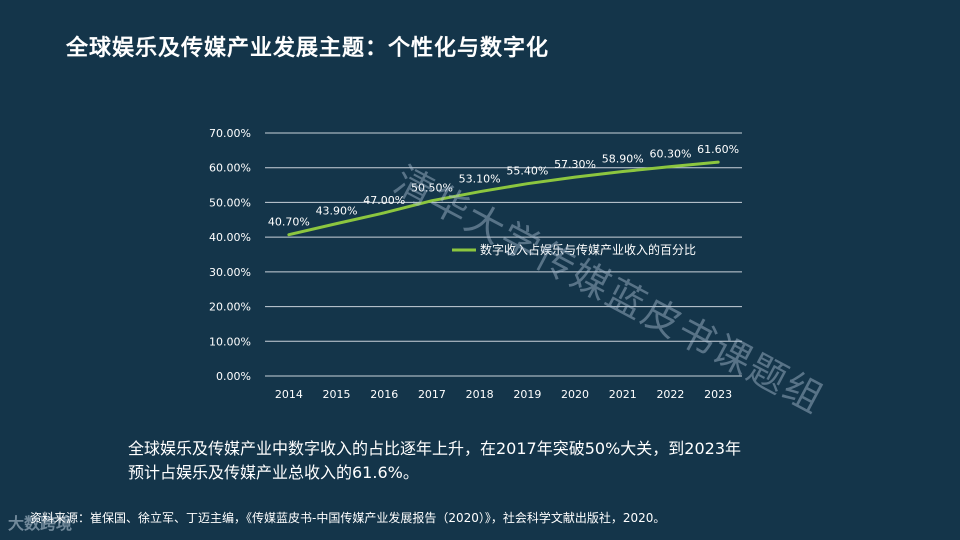  I want to click on data-label: 50.50%, so click(432, 188).